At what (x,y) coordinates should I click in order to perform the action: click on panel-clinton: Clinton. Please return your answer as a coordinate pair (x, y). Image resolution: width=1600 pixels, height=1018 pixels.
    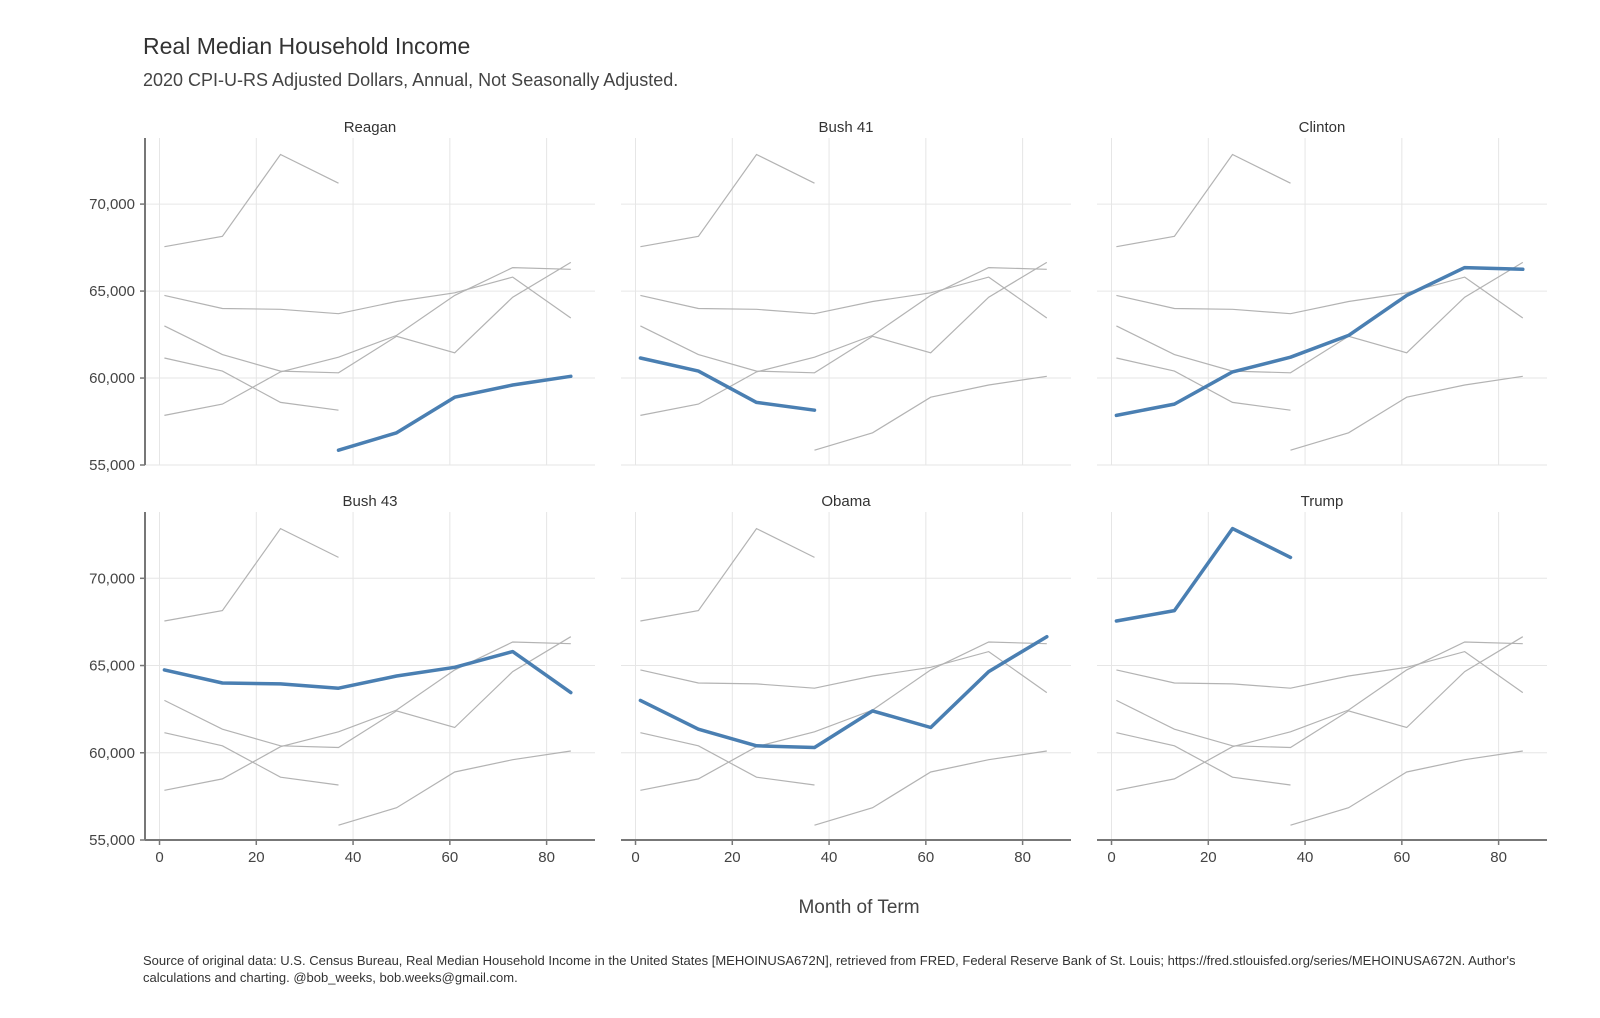
    Looking at the image, I should click on (1322, 292).